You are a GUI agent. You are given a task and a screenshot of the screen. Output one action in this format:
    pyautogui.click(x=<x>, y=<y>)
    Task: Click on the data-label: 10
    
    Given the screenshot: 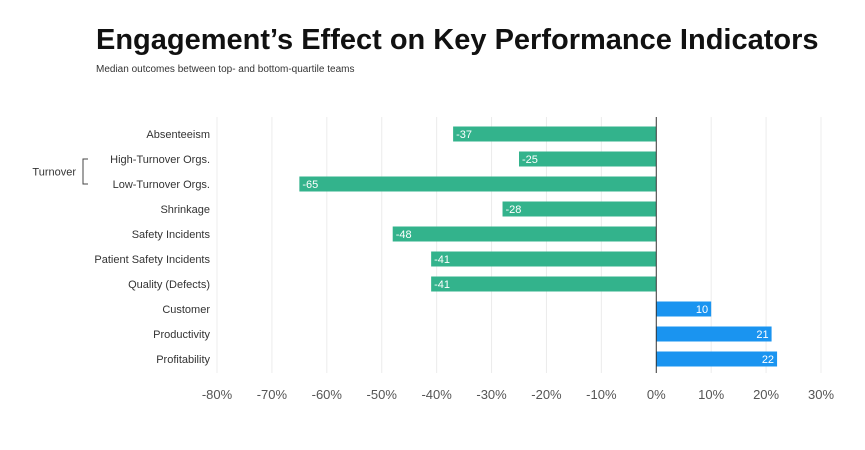 What is the action you would take?
    pyautogui.click(x=702, y=310)
    